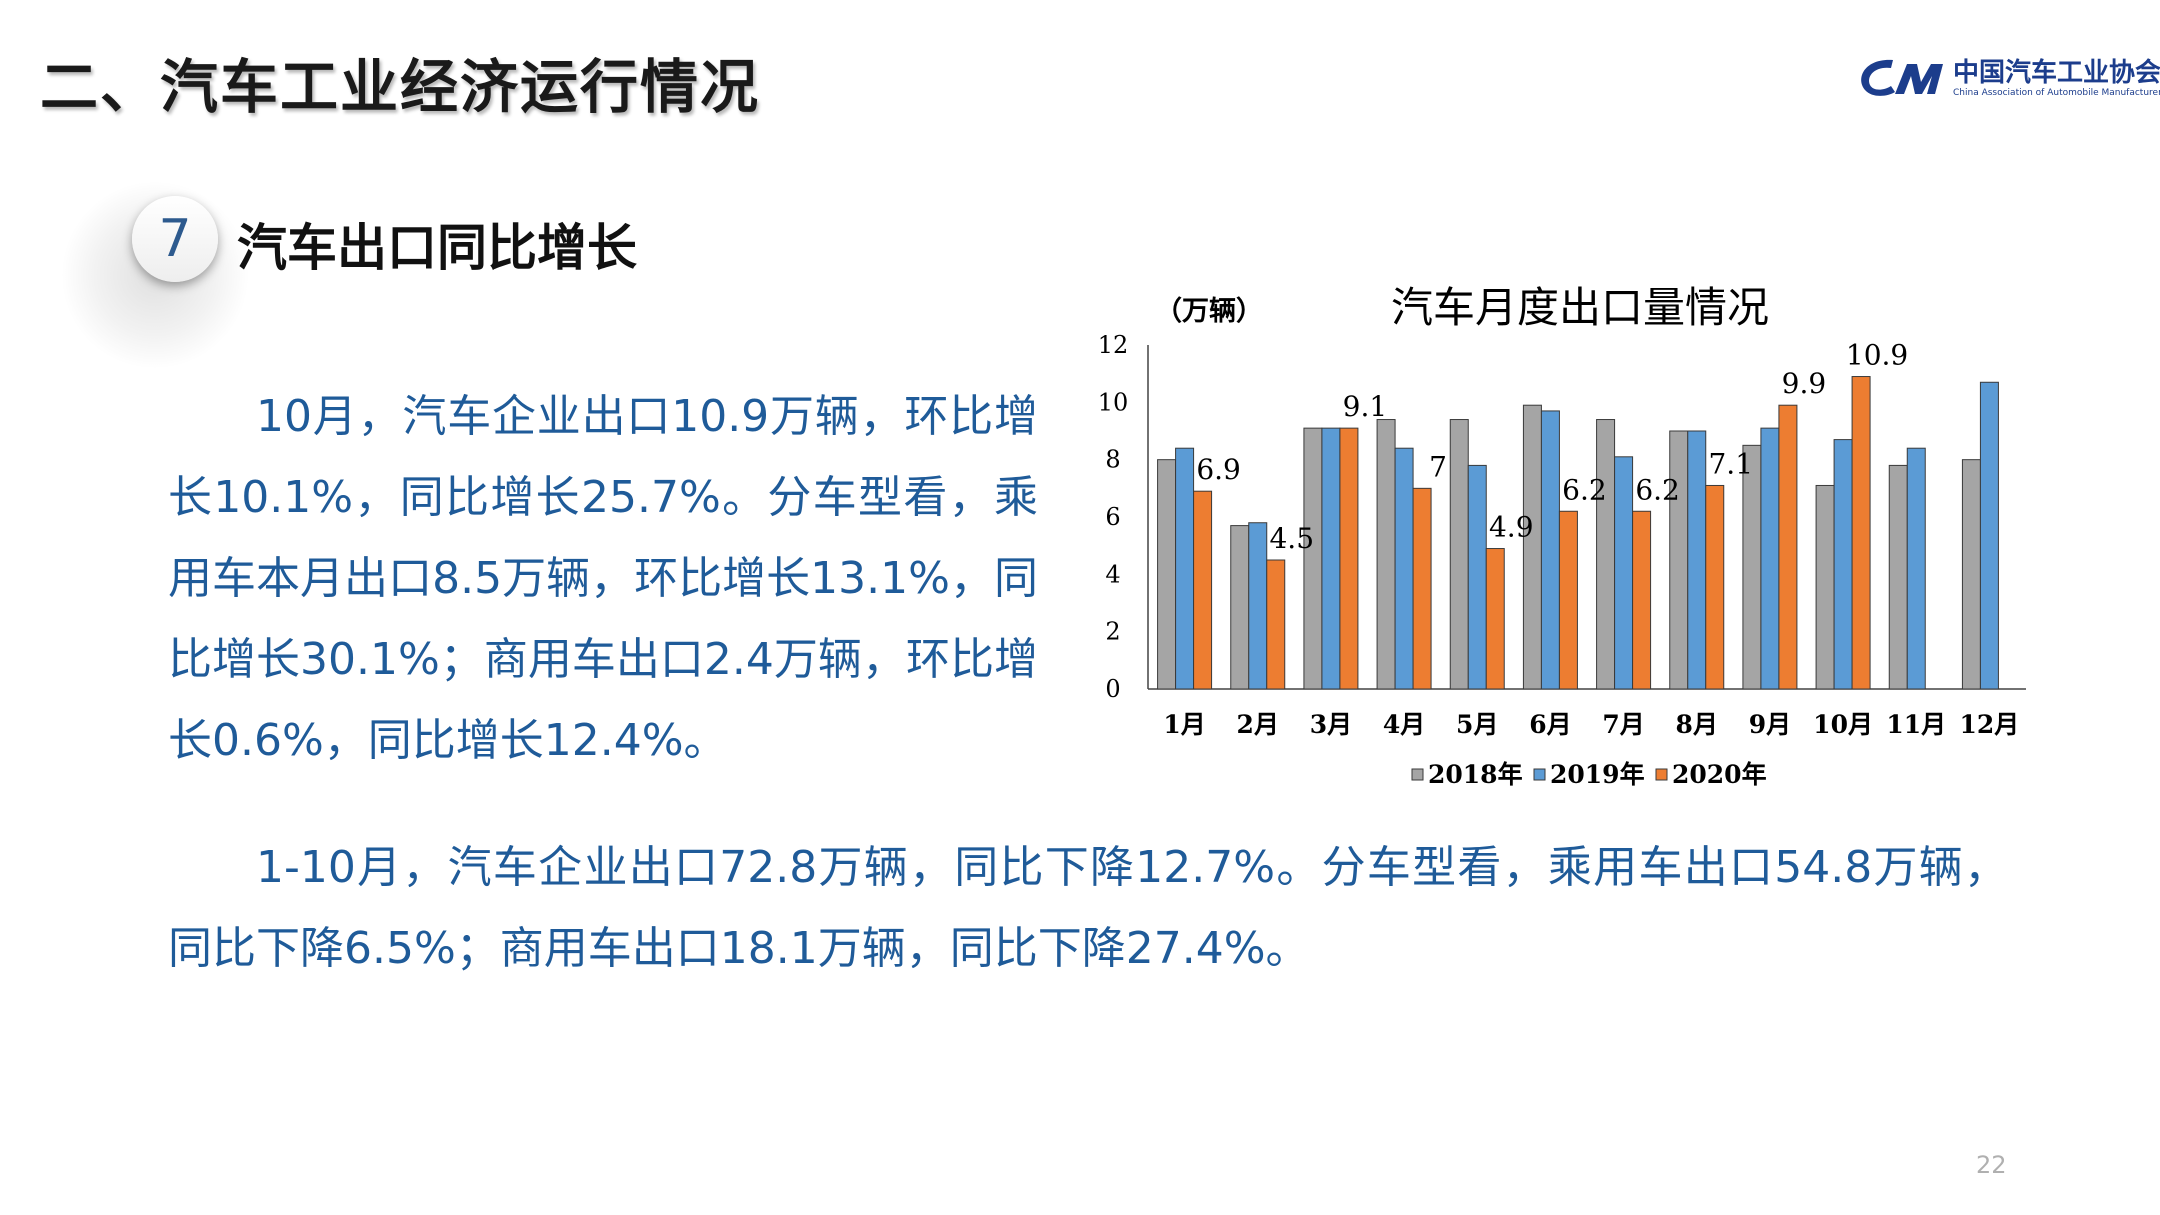 The height and width of the screenshot is (1215, 2160). I want to click on section-title: 汽车出口同比增长, so click(437, 248).